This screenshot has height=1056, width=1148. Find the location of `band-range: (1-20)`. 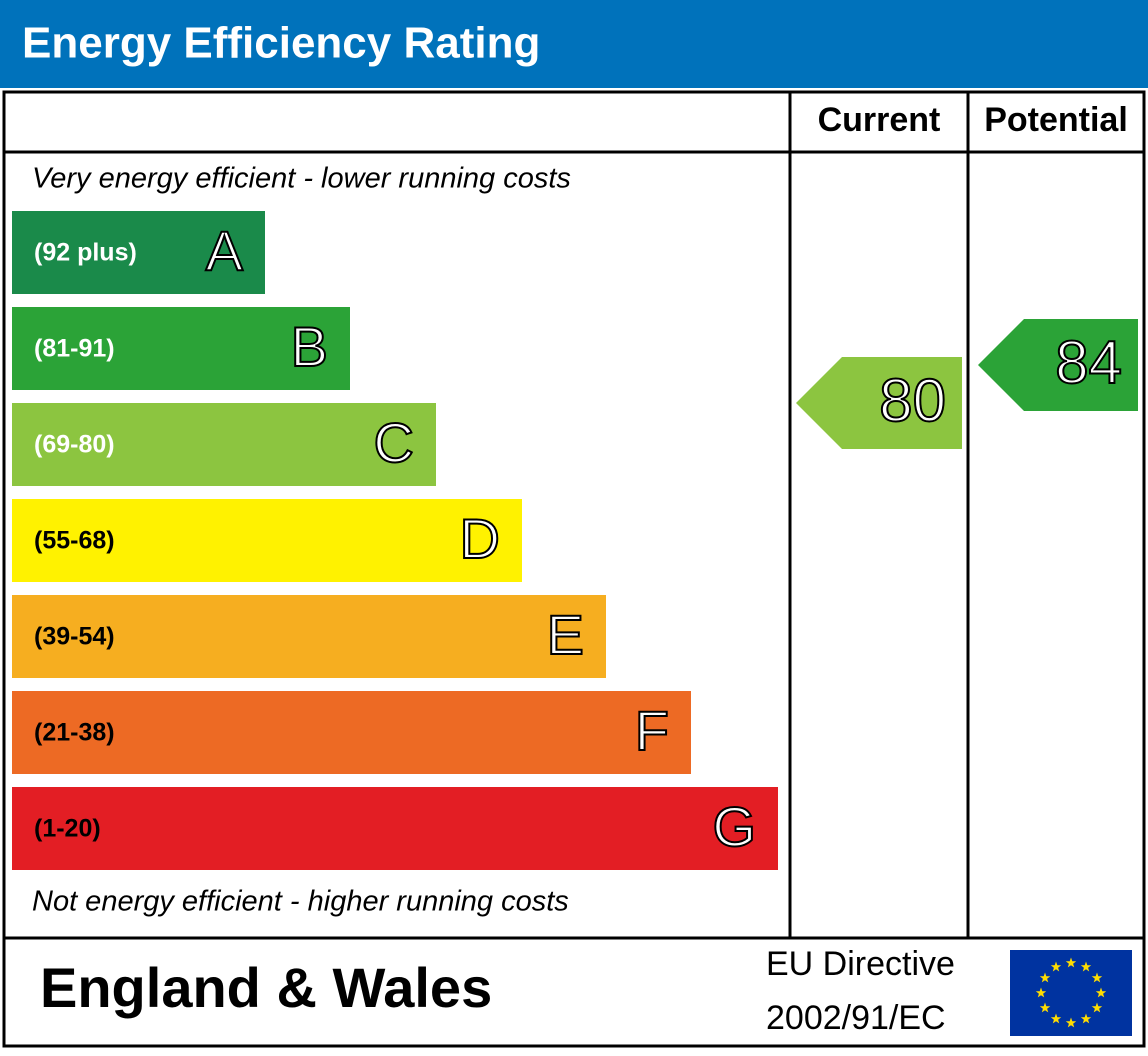

band-range: (1-20) is located at coordinates (67, 829).